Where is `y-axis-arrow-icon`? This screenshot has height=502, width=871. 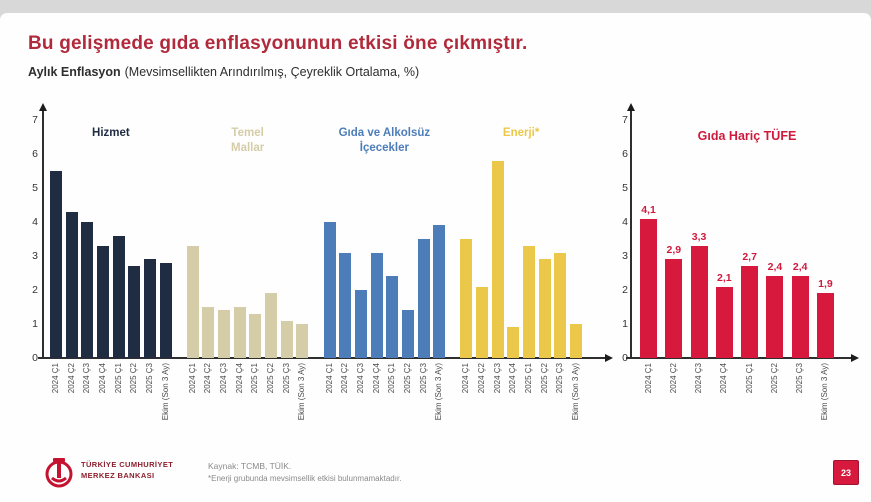
y-axis-arrow-icon is located at coordinates (43, 107).